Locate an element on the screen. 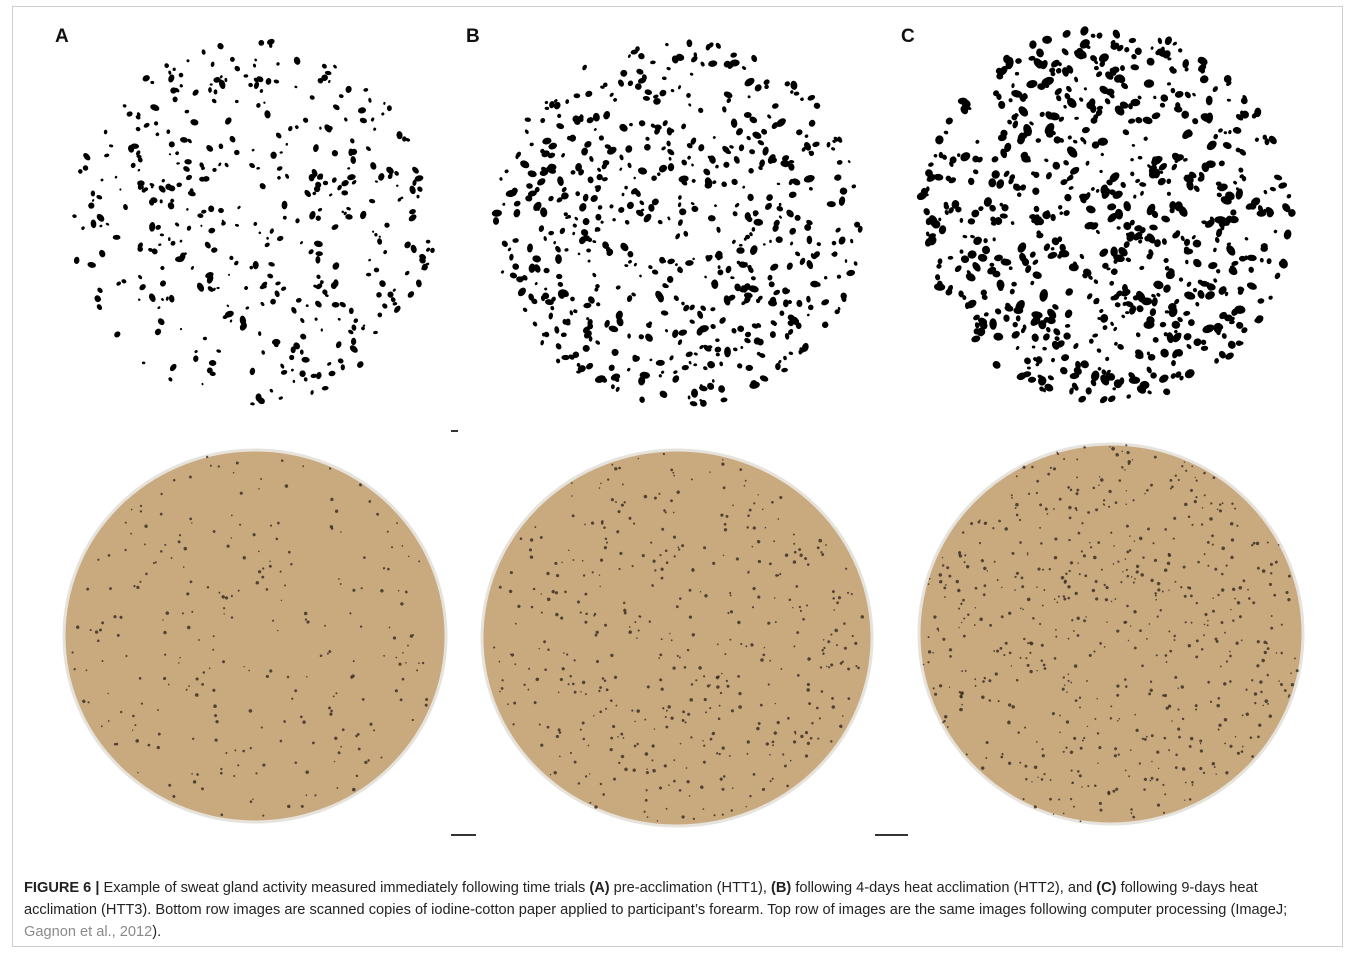 The image size is (1357, 955). caption-reference-link: Gagnon et al., 2012 is located at coordinates (88, 932).